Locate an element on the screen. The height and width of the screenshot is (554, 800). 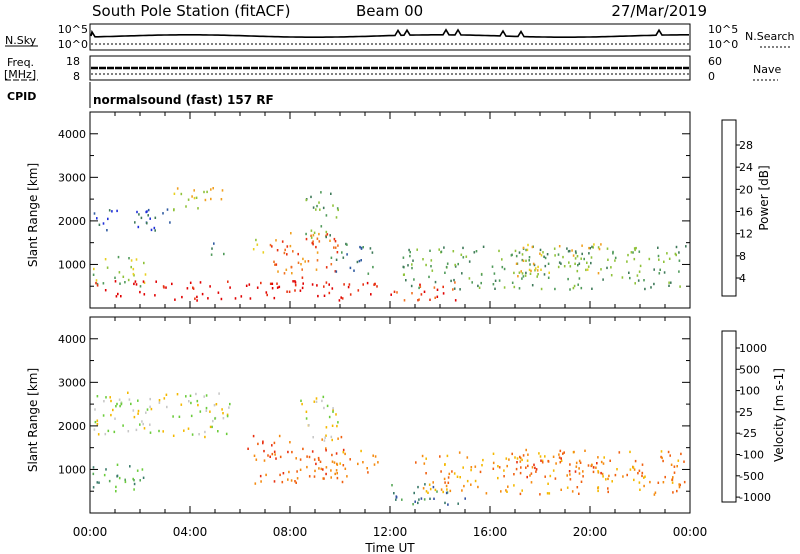
velocity-colorbar-frame is located at coordinates (729, 416).